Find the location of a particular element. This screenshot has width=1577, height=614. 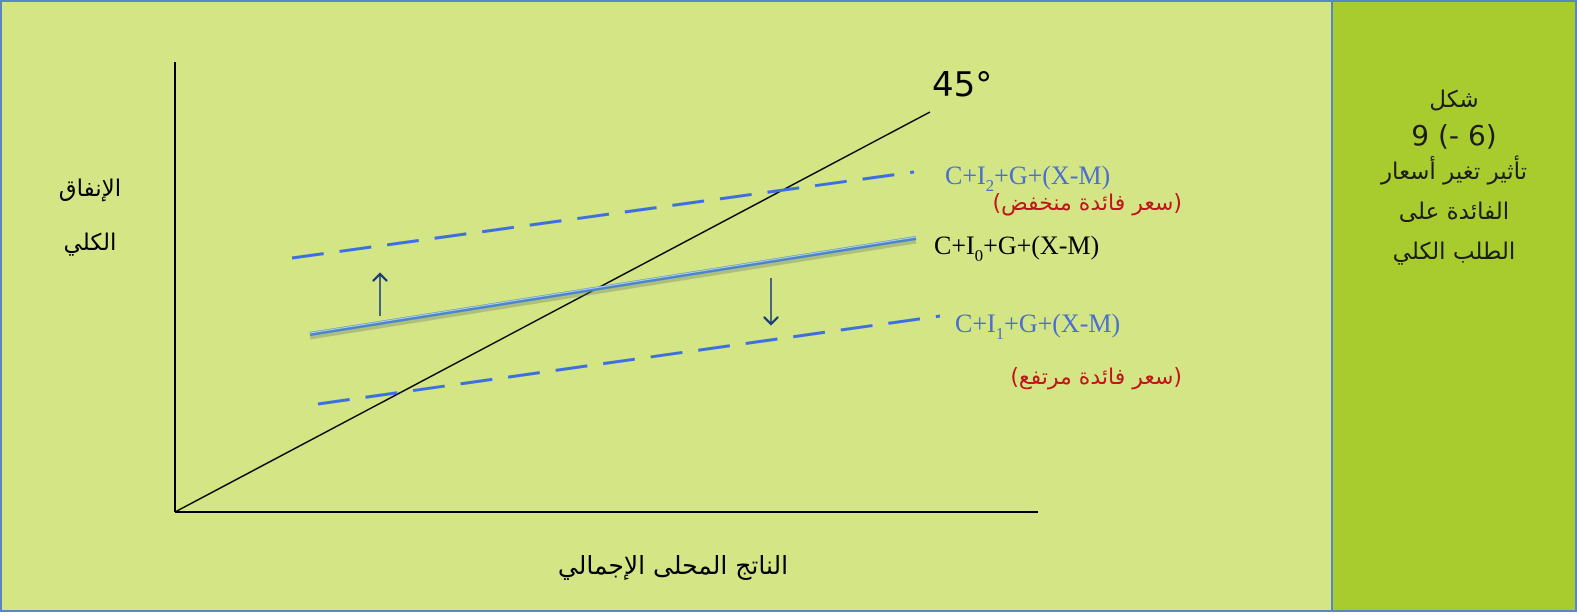

y-axis-label-line-2: الكلي is located at coordinates (90, 243).